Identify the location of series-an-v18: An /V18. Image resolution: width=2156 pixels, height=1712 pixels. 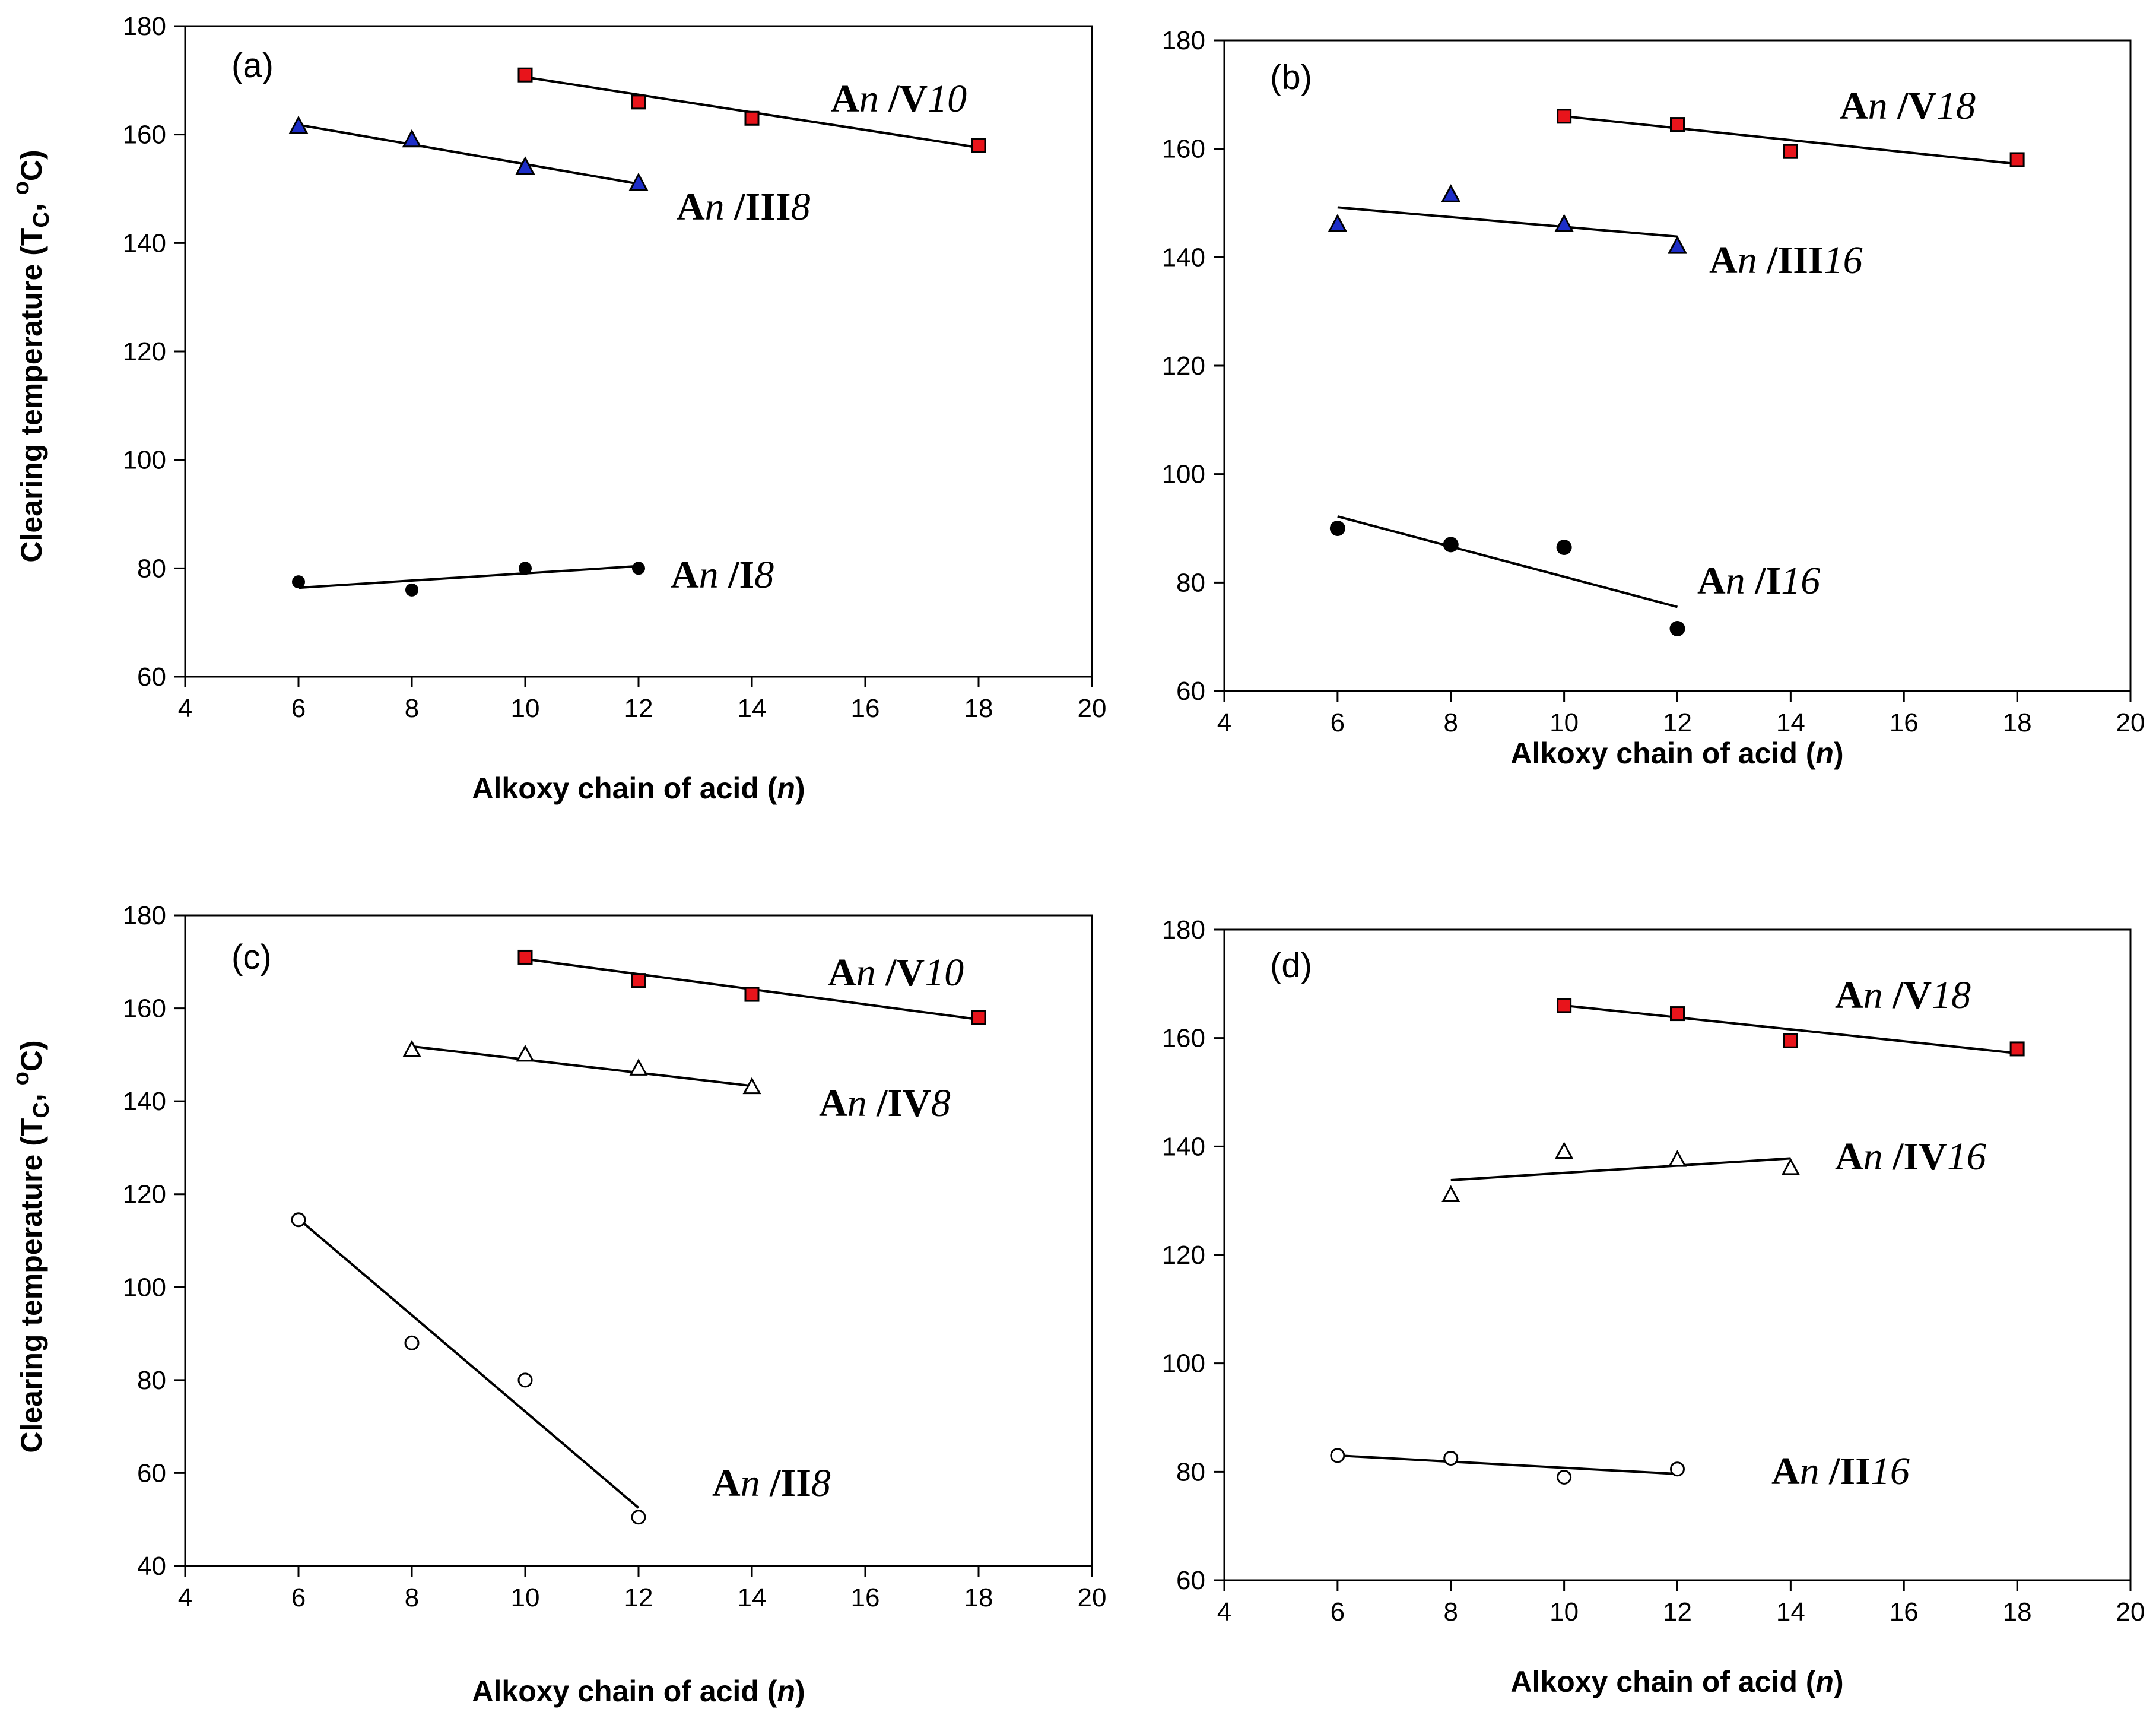
(1791, 125).